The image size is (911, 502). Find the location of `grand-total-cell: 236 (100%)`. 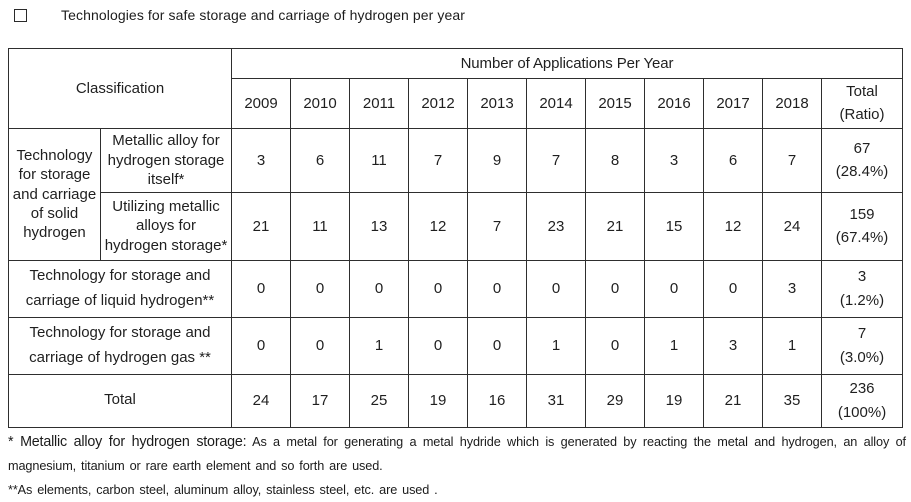

grand-total-cell: 236 (100%) is located at coordinates (862, 400).